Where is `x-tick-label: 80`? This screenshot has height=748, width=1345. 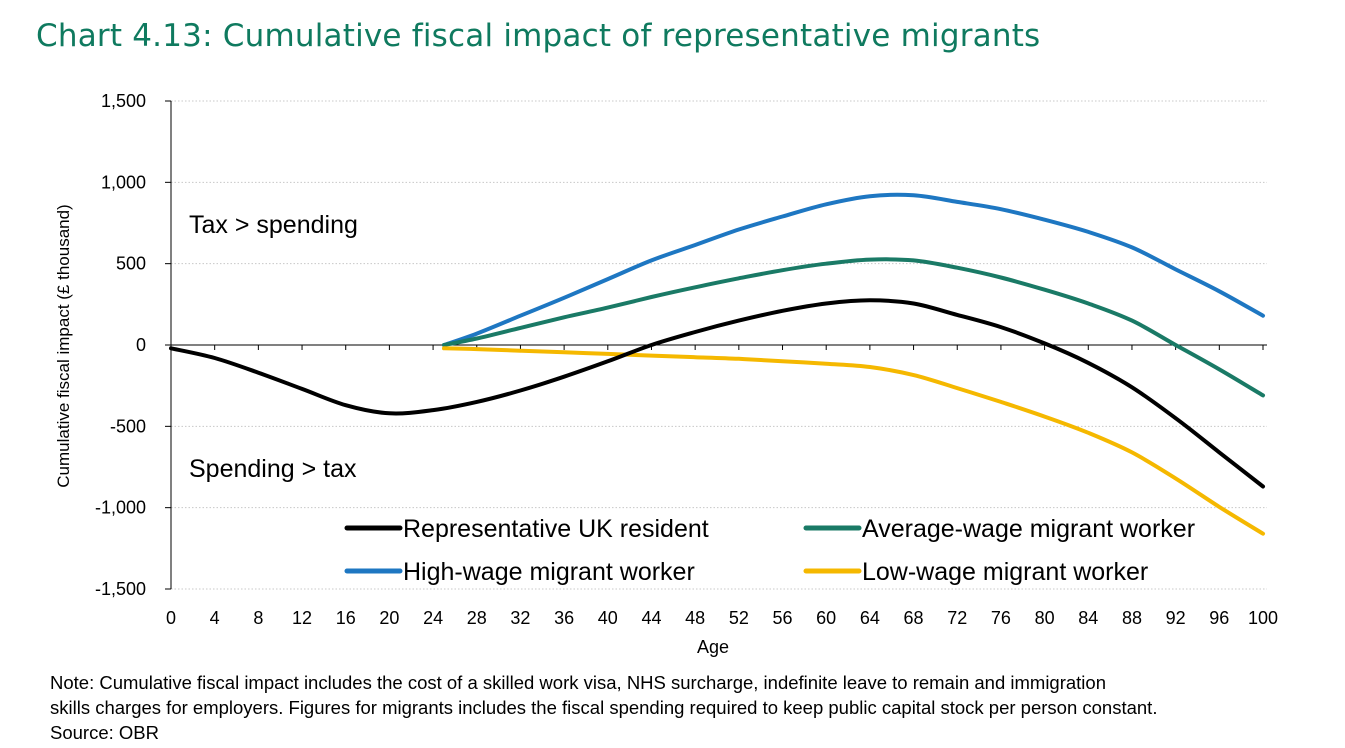
x-tick-label: 80 is located at coordinates (1045, 618).